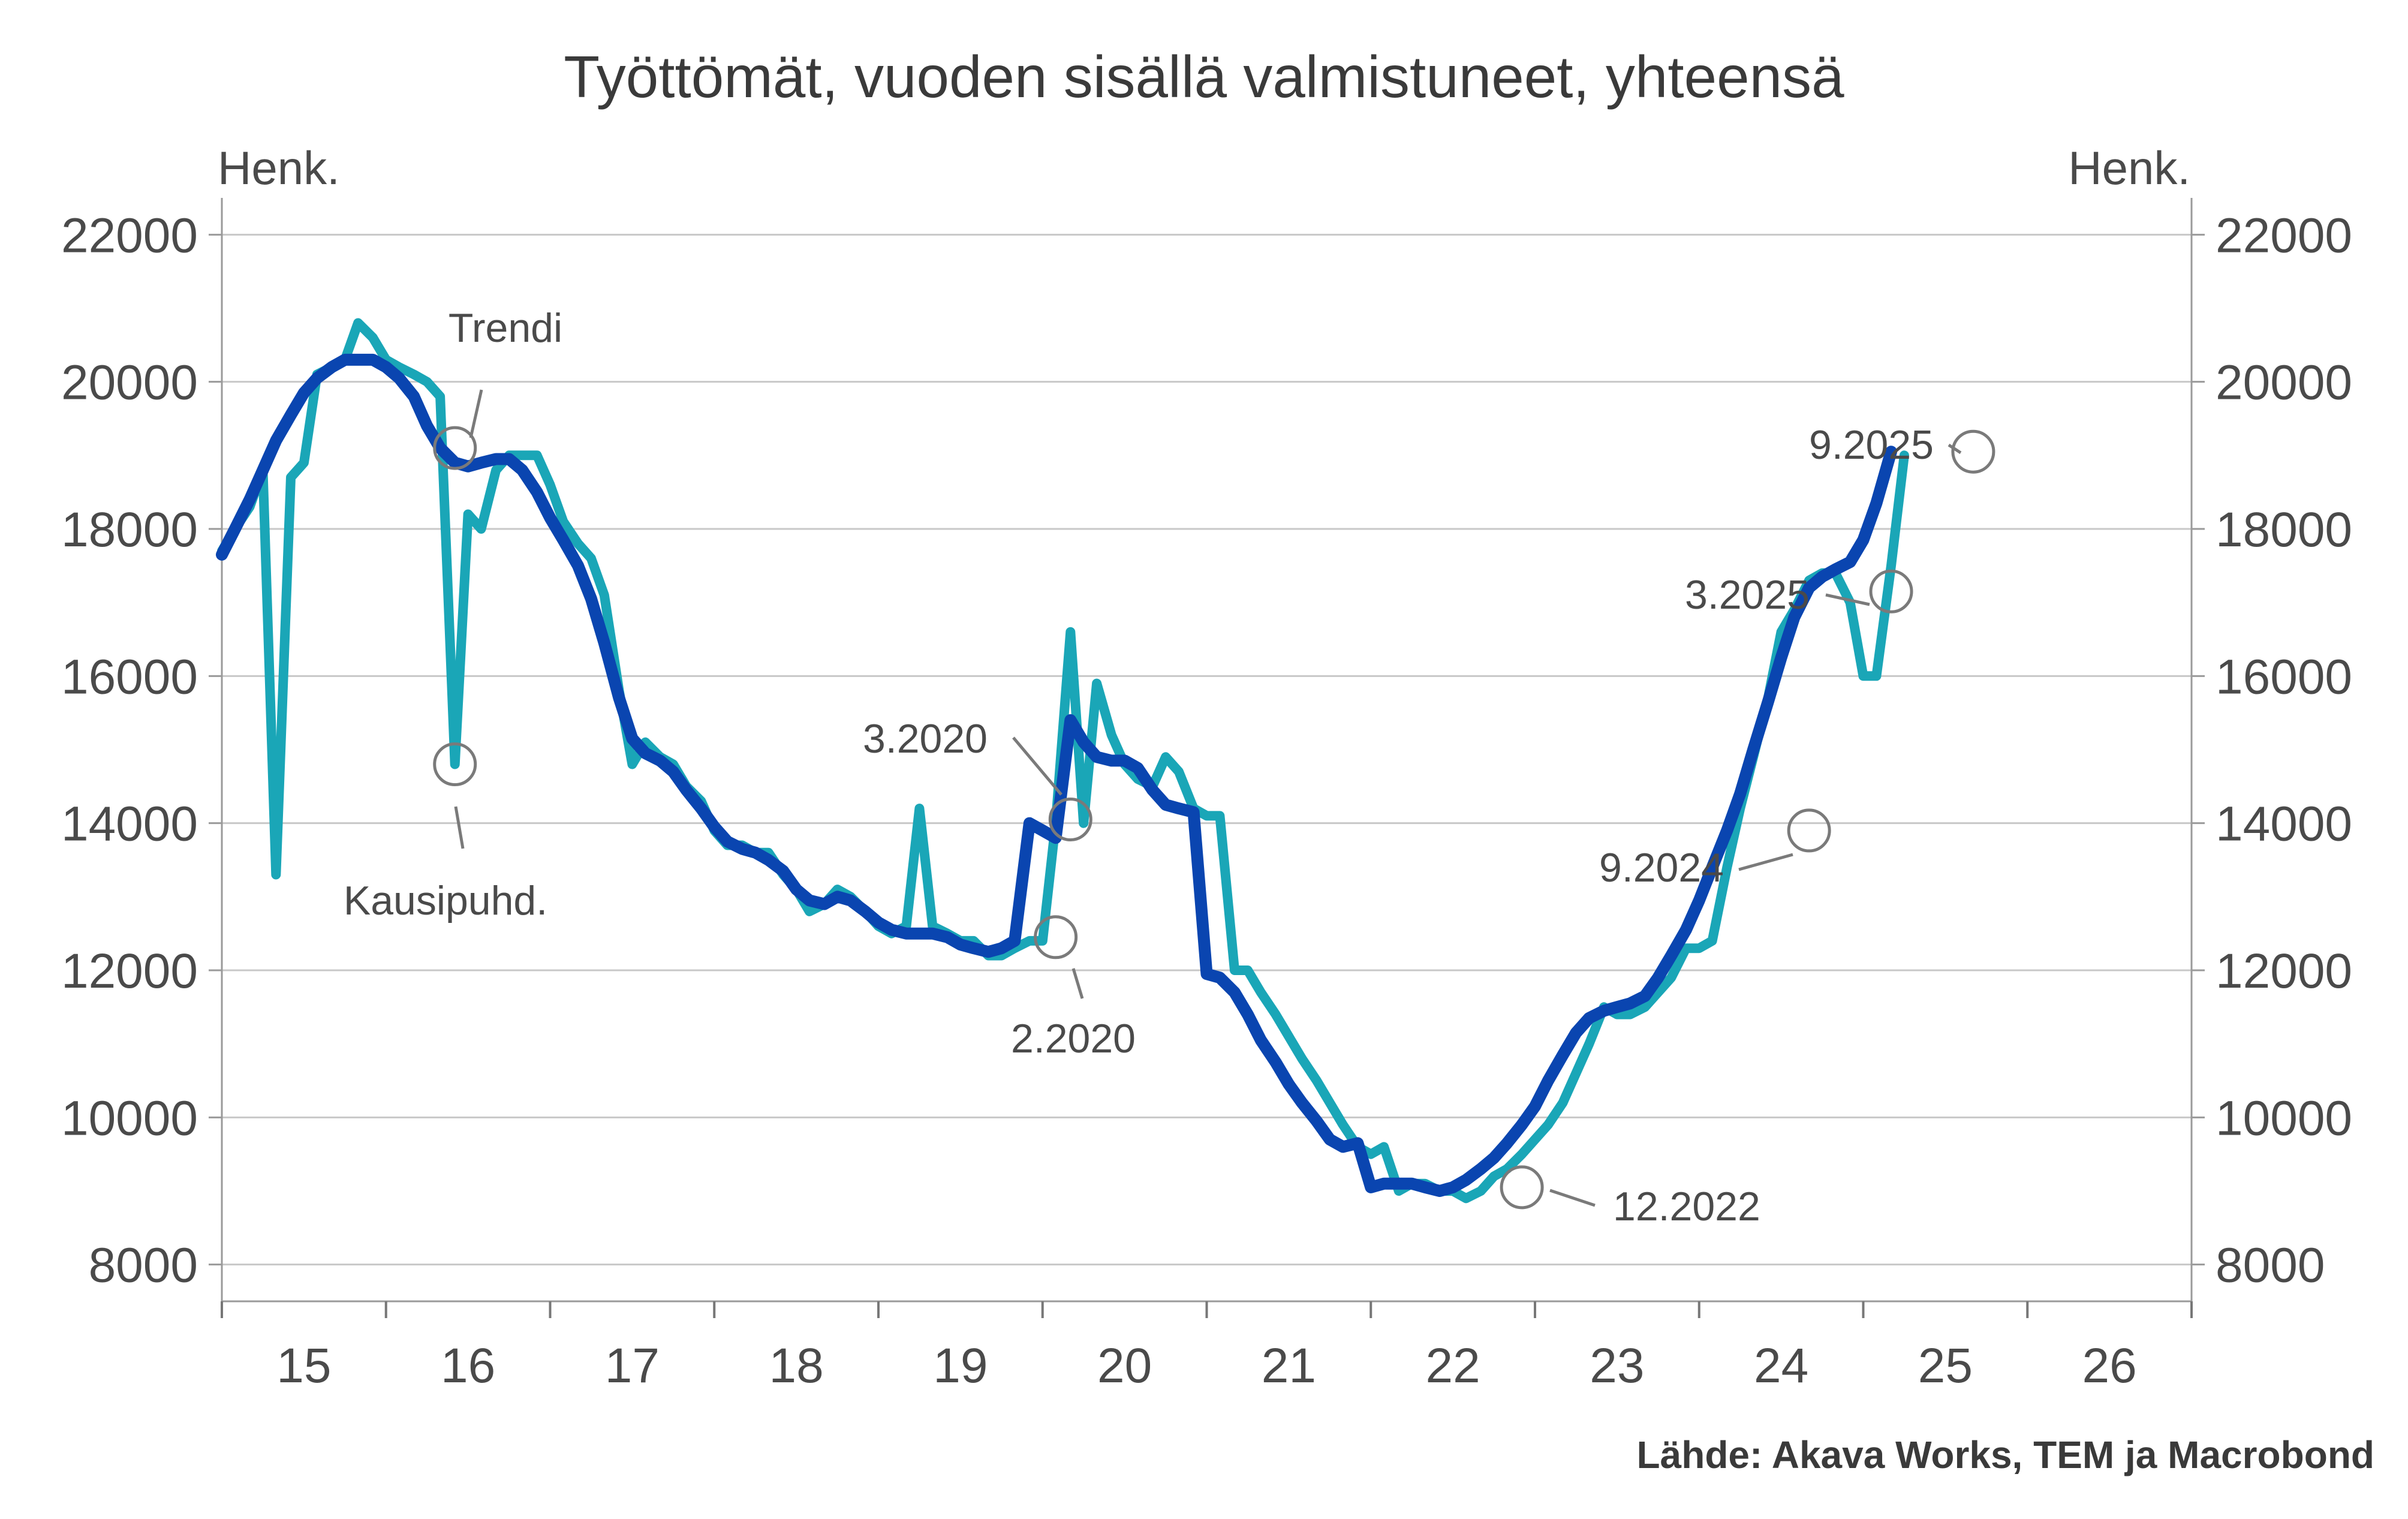  What do you see at coordinates (2284, 1118) in the screenshot?
I see `y-tick-label-right: 10000` at bounding box center [2284, 1118].